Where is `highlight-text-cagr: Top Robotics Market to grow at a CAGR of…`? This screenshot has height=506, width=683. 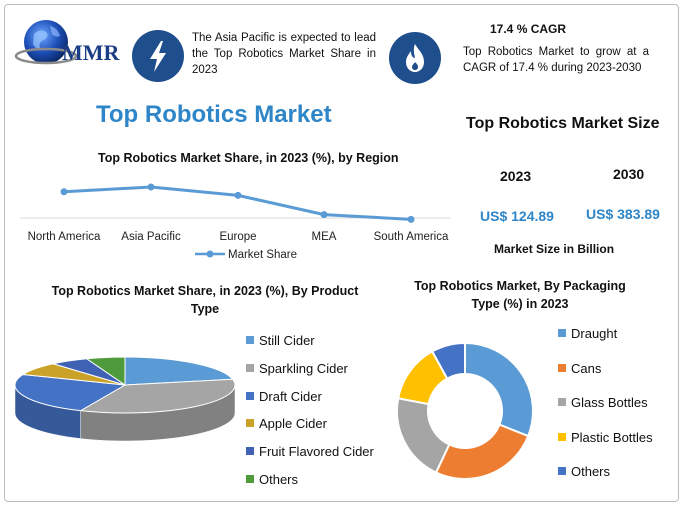 highlight-text-cagr: Top Robotics Market to grow at a CAGR of… is located at coordinates (556, 60).